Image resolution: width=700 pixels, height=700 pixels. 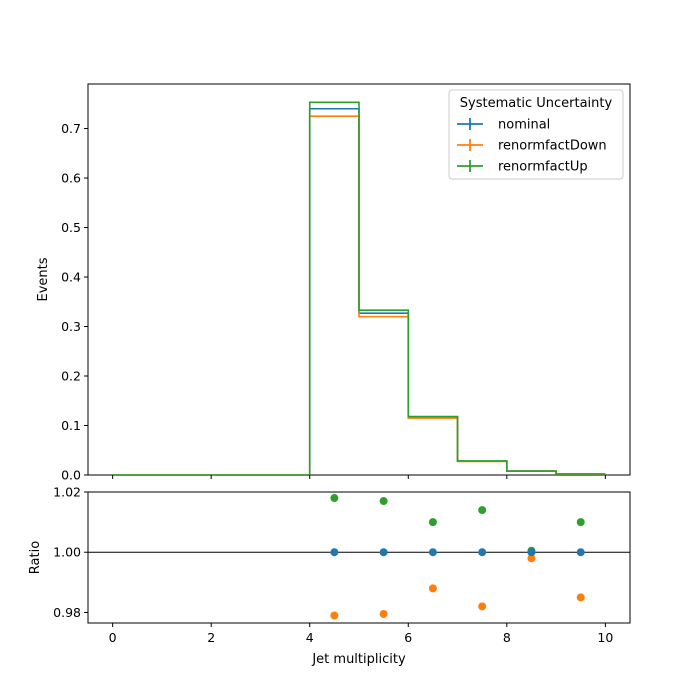 What do you see at coordinates (43, 279) in the screenshot?
I see `main-y-axis-label: Events` at bounding box center [43, 279].